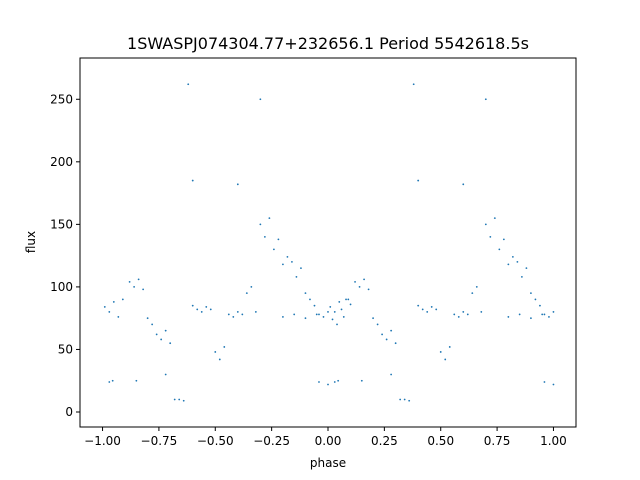 Image resolution: width=640 pixels, height=480 pixels. What do you see at coordinates (215, 441) in the screenshot?
I see `x-tick-label: −0.50` at bounding box center [215, 441].